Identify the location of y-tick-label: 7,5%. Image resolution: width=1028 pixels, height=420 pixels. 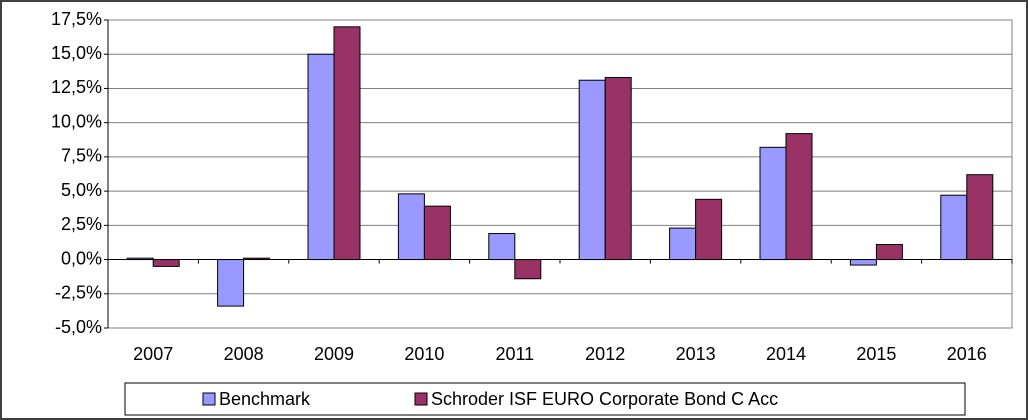
(81, 156).